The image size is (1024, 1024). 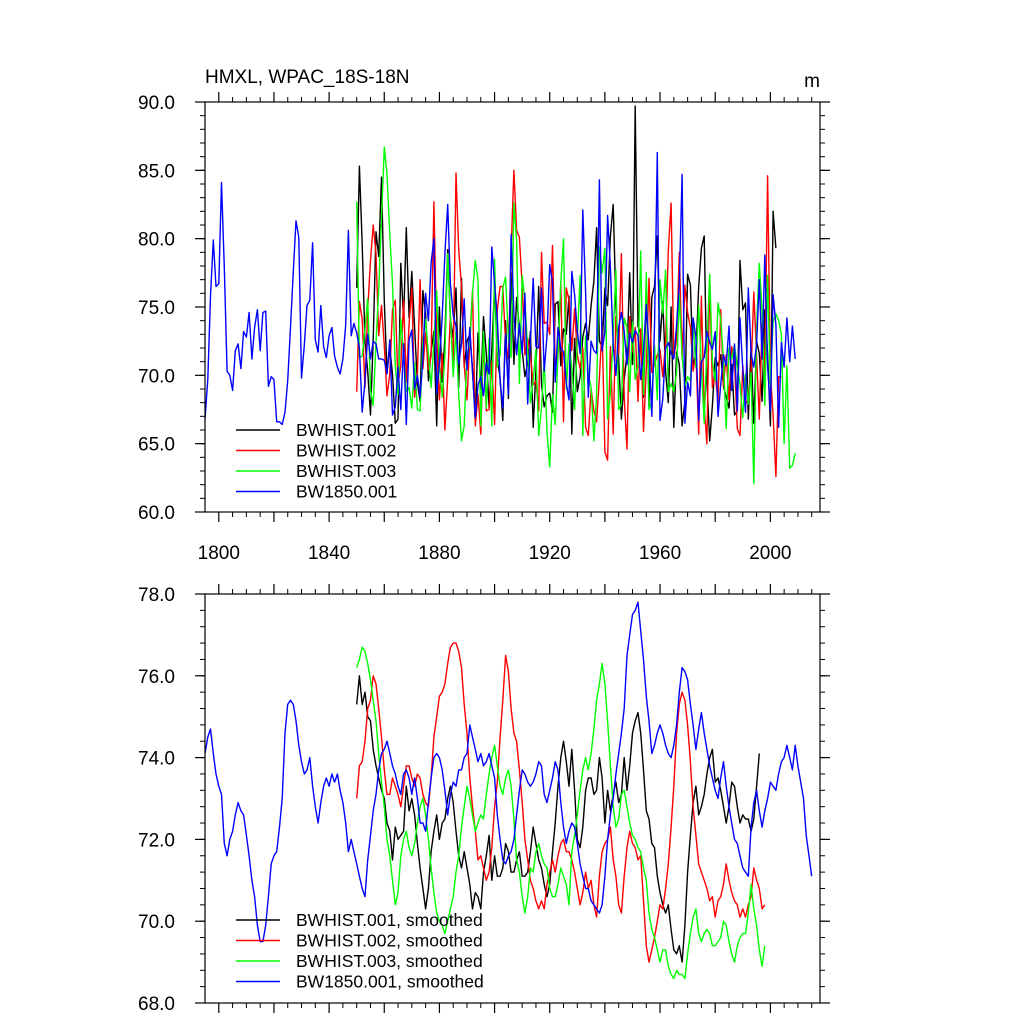 I want to click on y-tick-label: 85.0, so click(x=156, y=171).